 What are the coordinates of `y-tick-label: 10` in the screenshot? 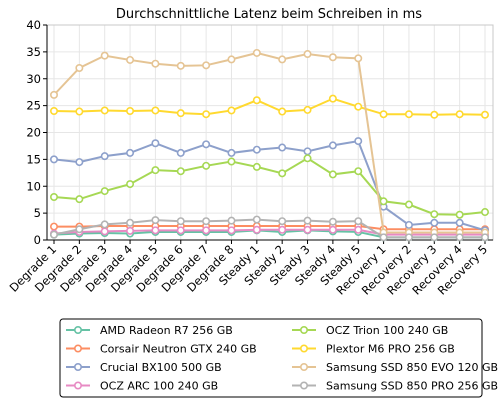 It's located at (33, 186).